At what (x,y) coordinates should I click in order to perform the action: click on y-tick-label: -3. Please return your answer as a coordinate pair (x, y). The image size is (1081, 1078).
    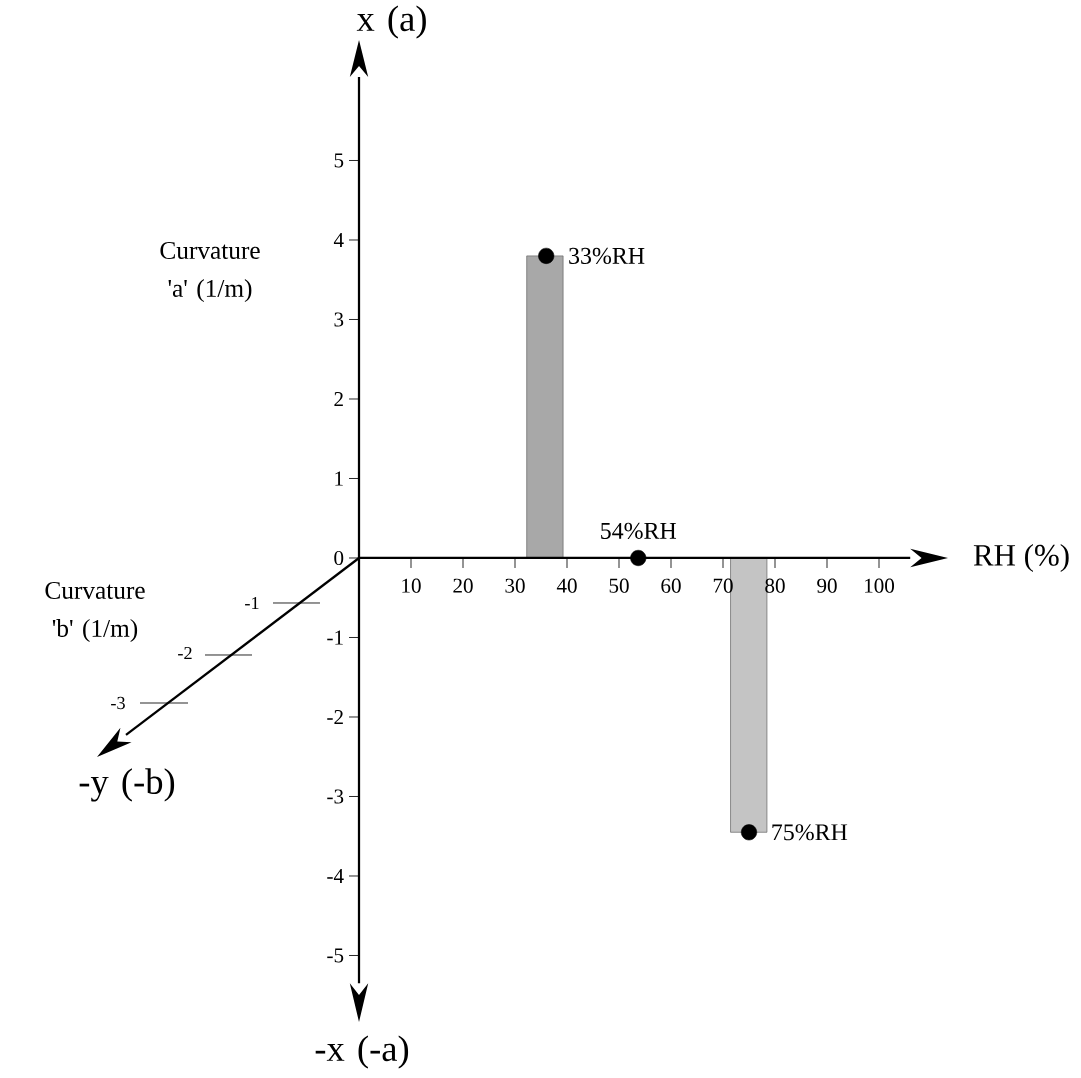
    Looking at the image, I should click on (335, 796).